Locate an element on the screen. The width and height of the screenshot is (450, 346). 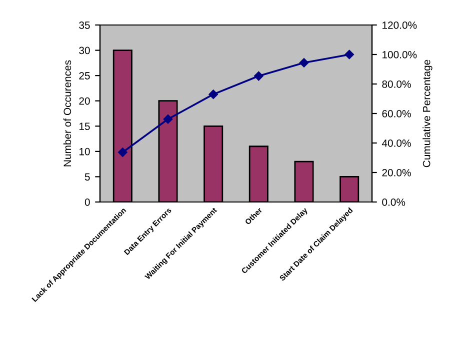
y-tick-label: 25 is located at coordinates (84, 76).